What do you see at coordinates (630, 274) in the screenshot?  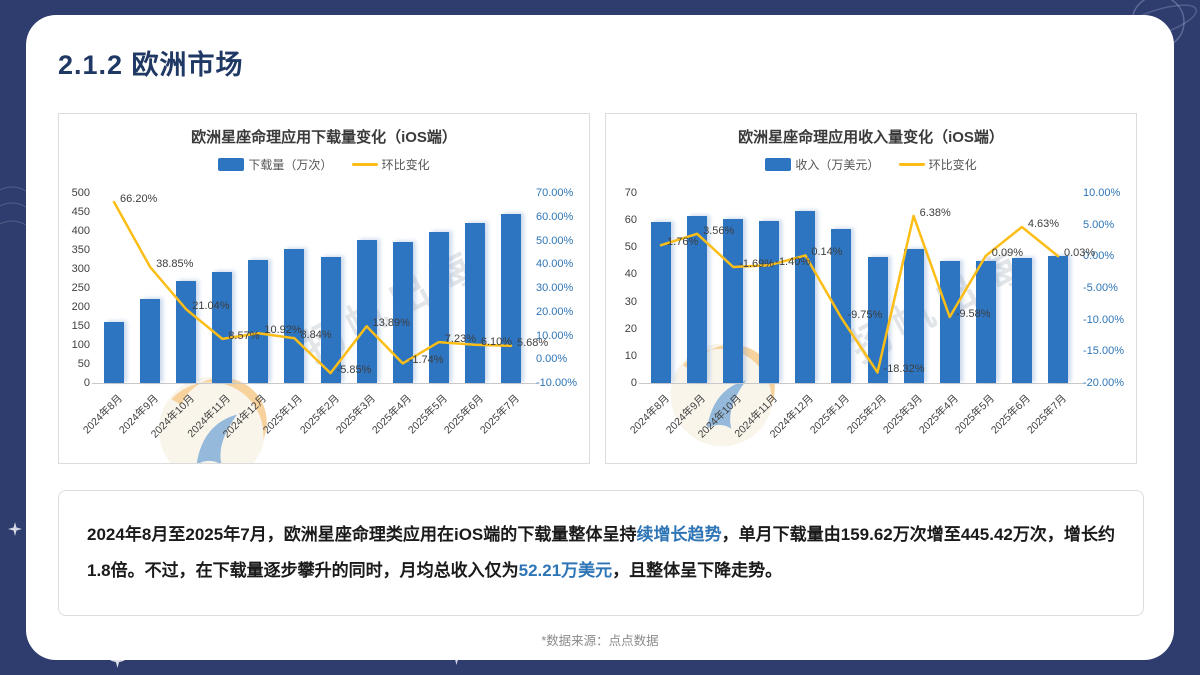 I see `left-axis-tick: 40` at bounding box center [630, 274].